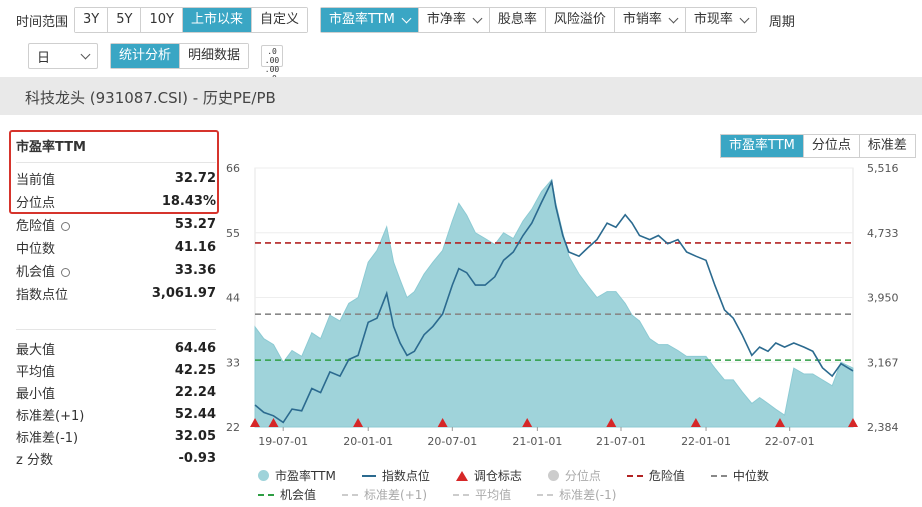 This screenshot has width=922, height=507. Describe the element at coordinates (272, 56) in the screenshot. I see `decimal-icon-top: .0 .00` at that location.